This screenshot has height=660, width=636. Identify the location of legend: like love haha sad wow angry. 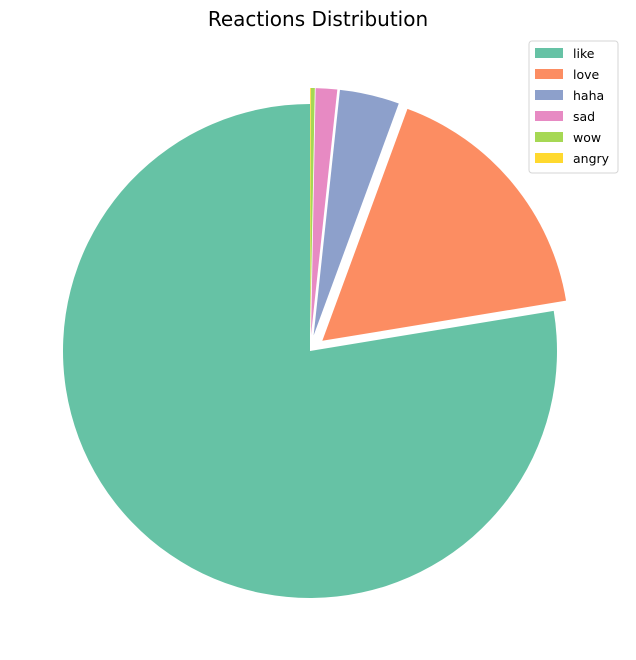
(573, 107).